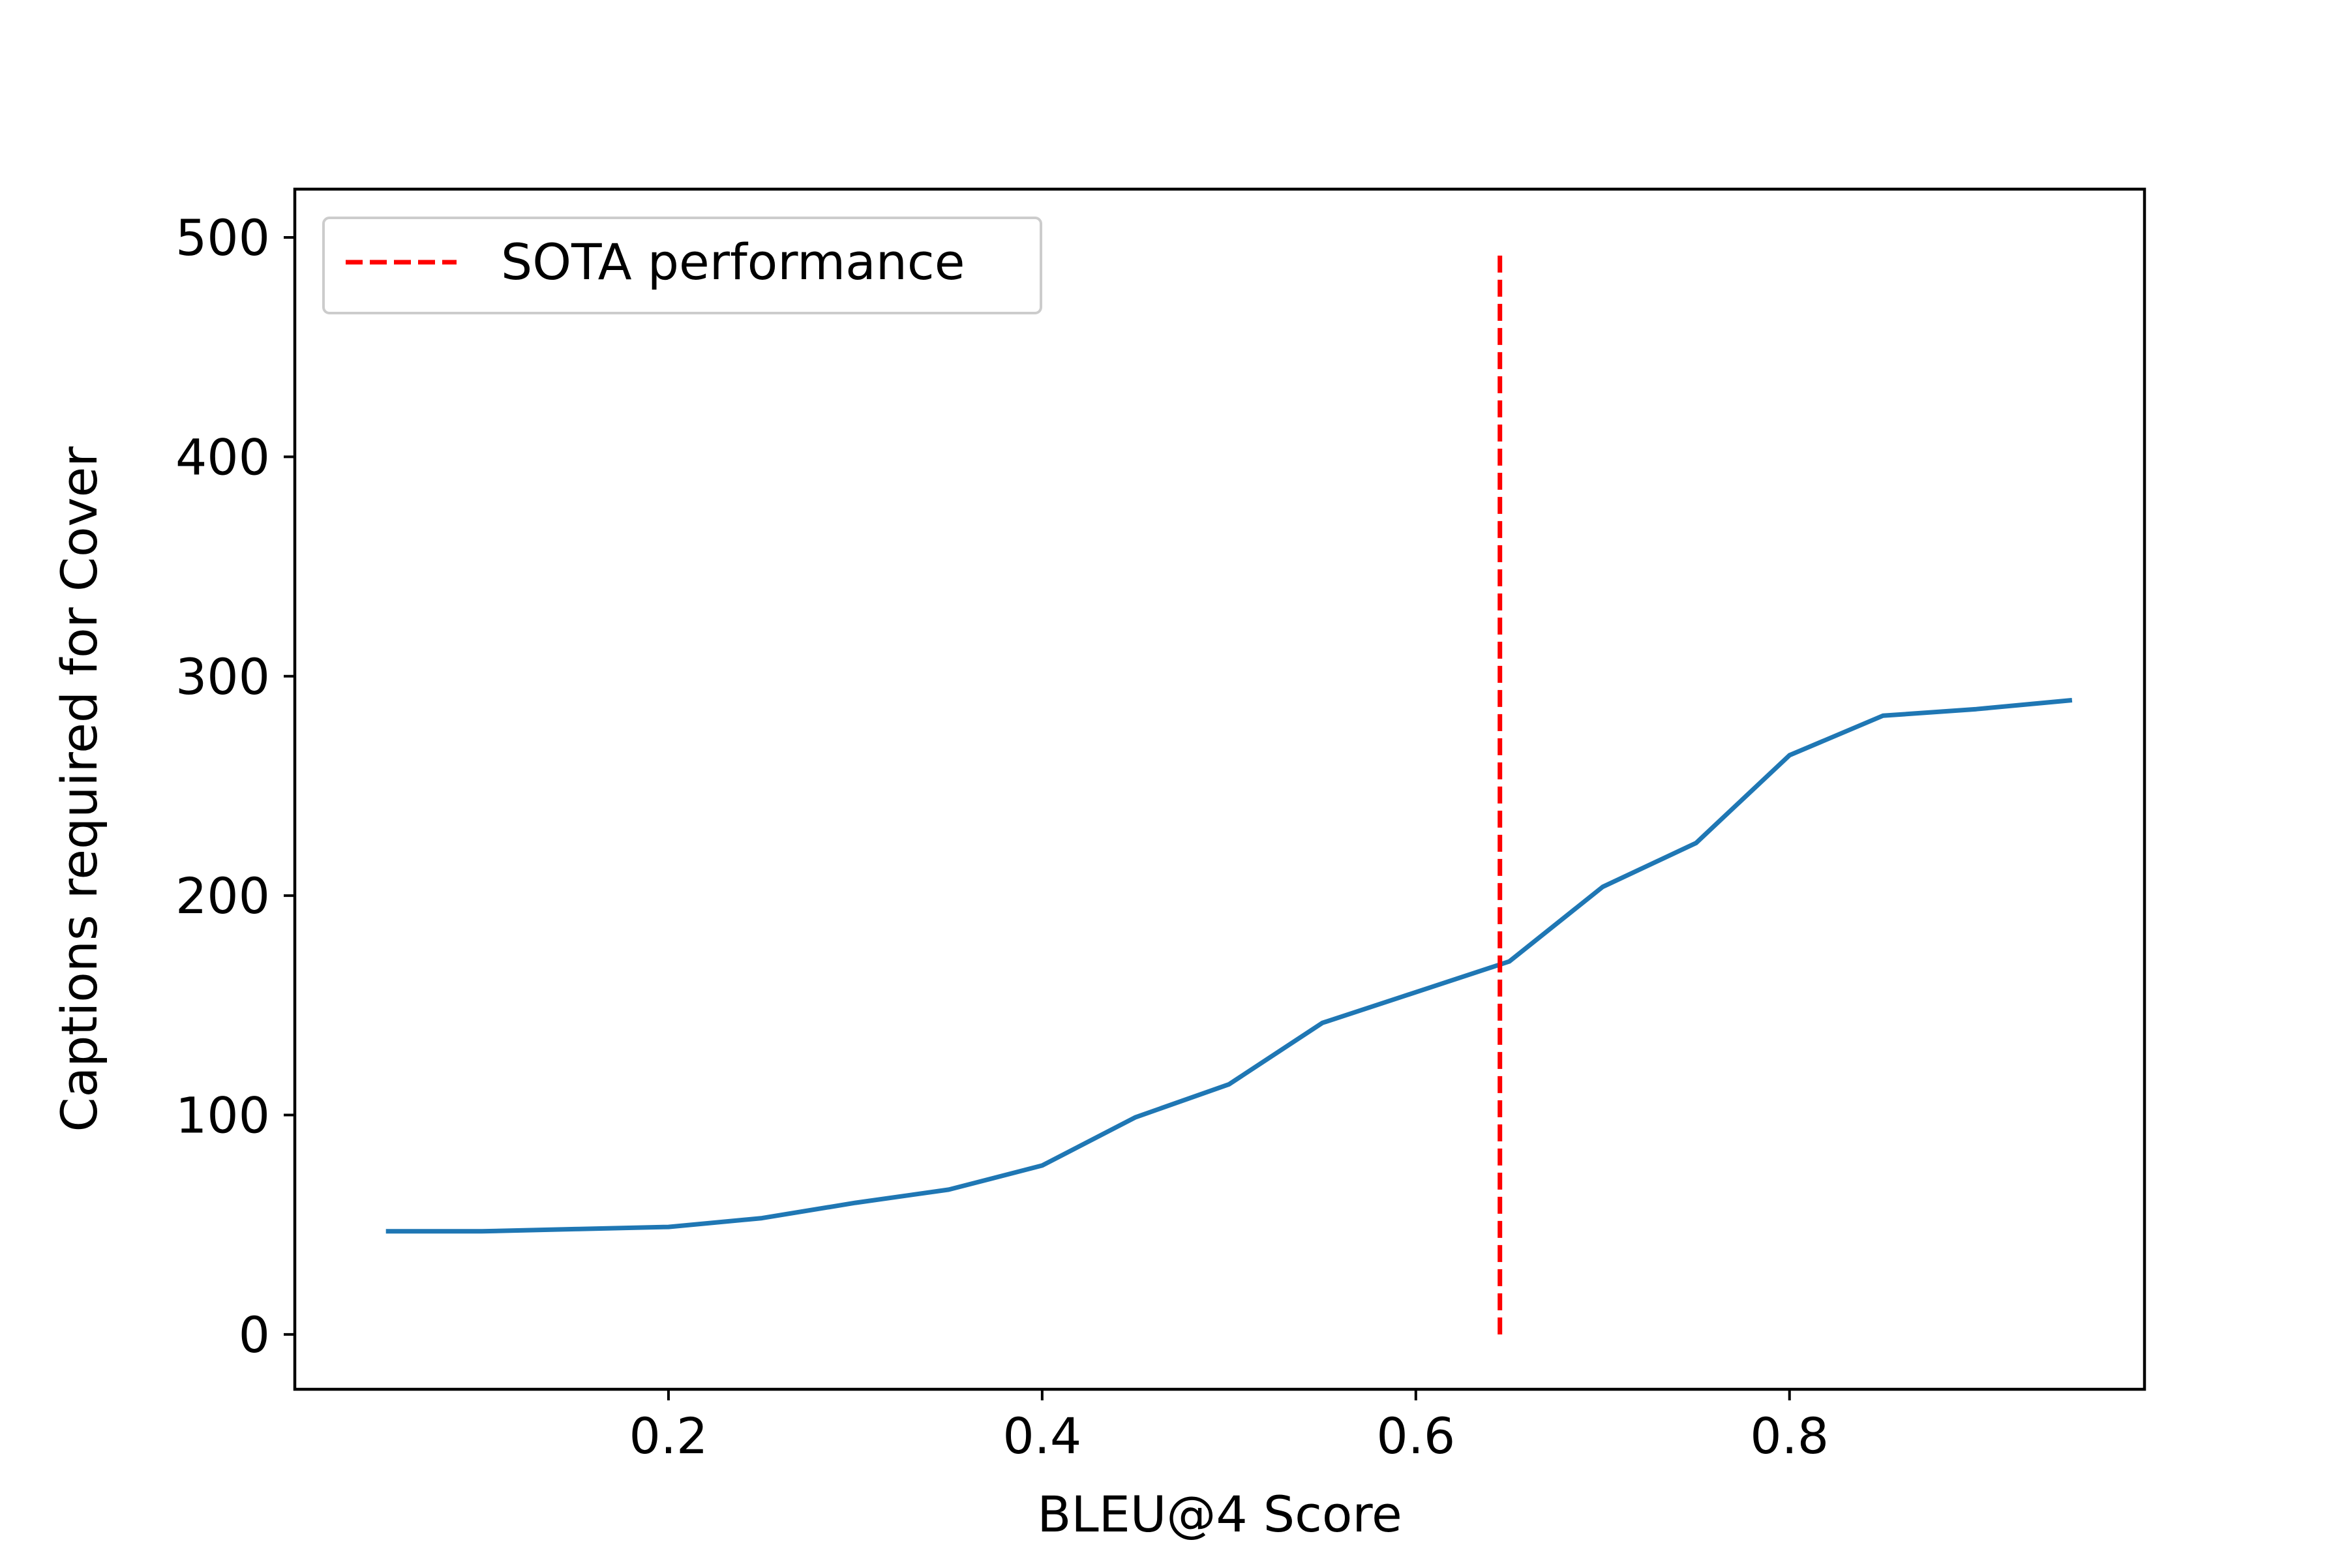 This screenshot has height=1568, width=2348. I want to click on x-tick-label: 0.4, so click(1041, 1436).